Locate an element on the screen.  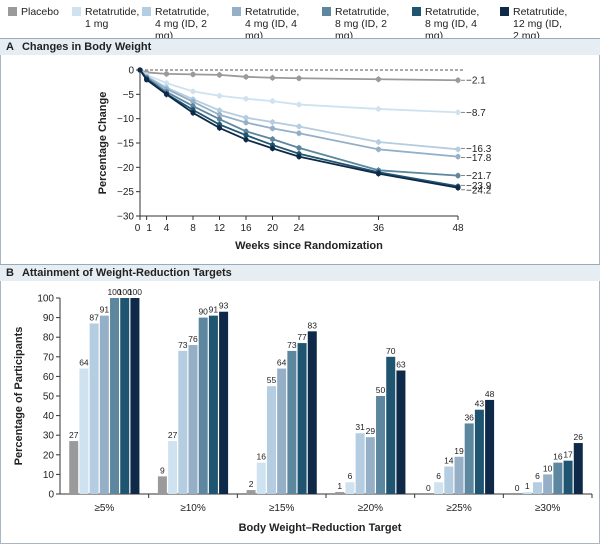
y-tick-label: −30 is located at coordinates (125, 217).